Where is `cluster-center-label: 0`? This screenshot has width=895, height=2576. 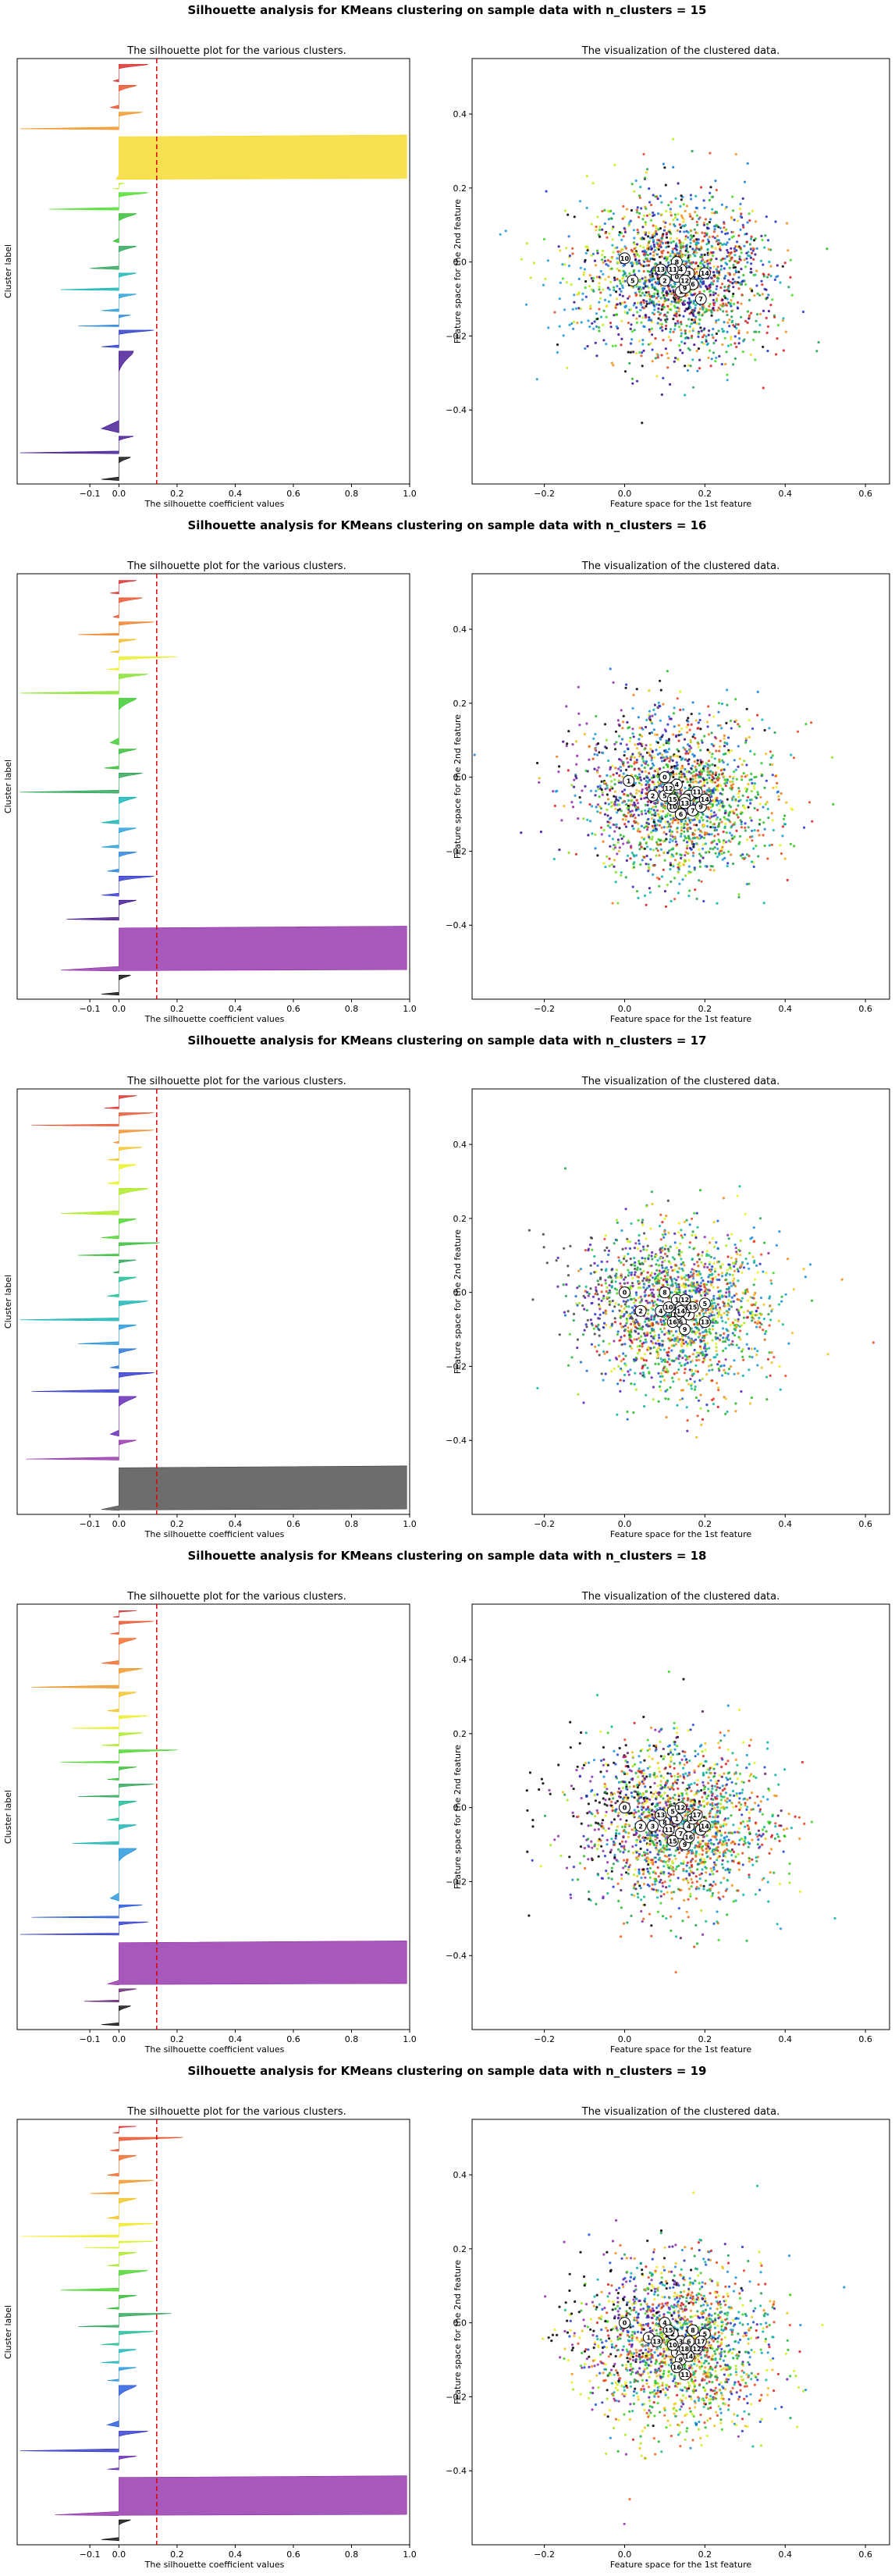
cluster-center-label: 0 is located at coordinates (664, 777).